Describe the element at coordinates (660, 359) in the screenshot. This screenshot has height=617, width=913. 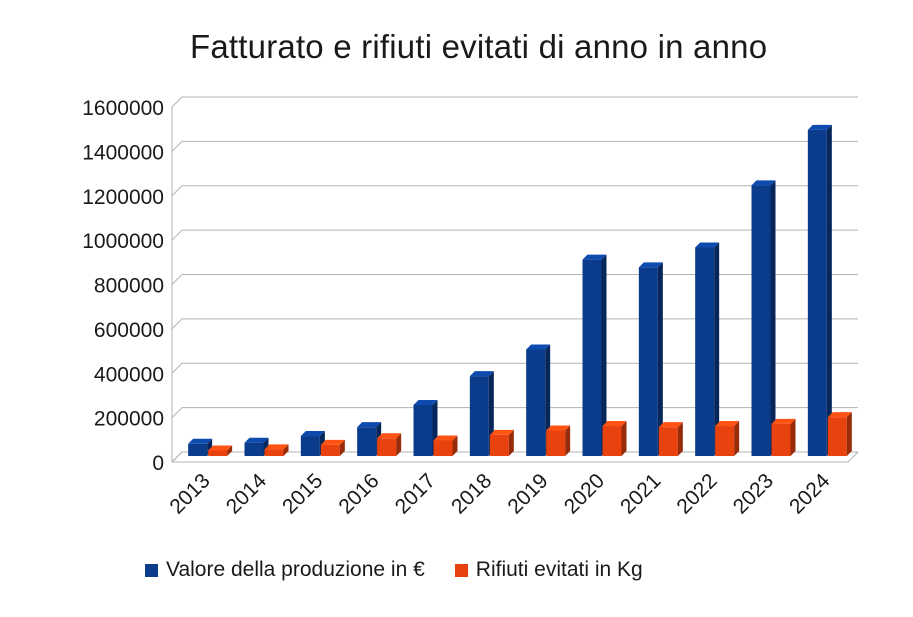
I see `bar-valore-2021-side` at that location.